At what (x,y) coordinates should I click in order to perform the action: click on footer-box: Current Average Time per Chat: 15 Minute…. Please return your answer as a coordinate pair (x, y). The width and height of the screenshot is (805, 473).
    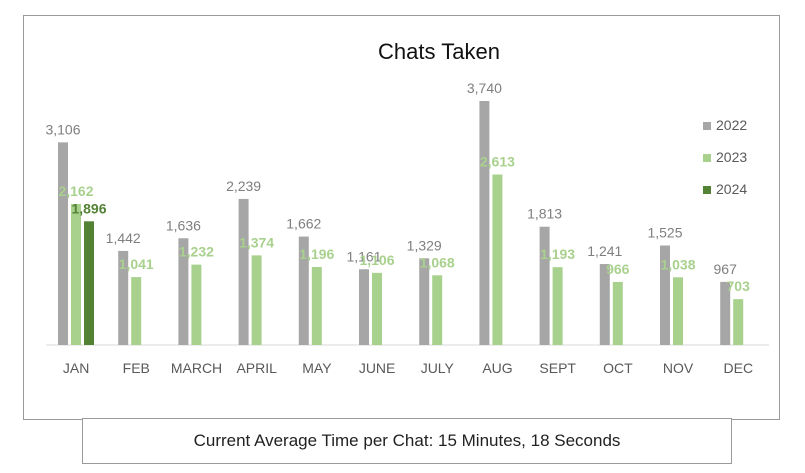
    Looking at the image, I should click on (407, 441).